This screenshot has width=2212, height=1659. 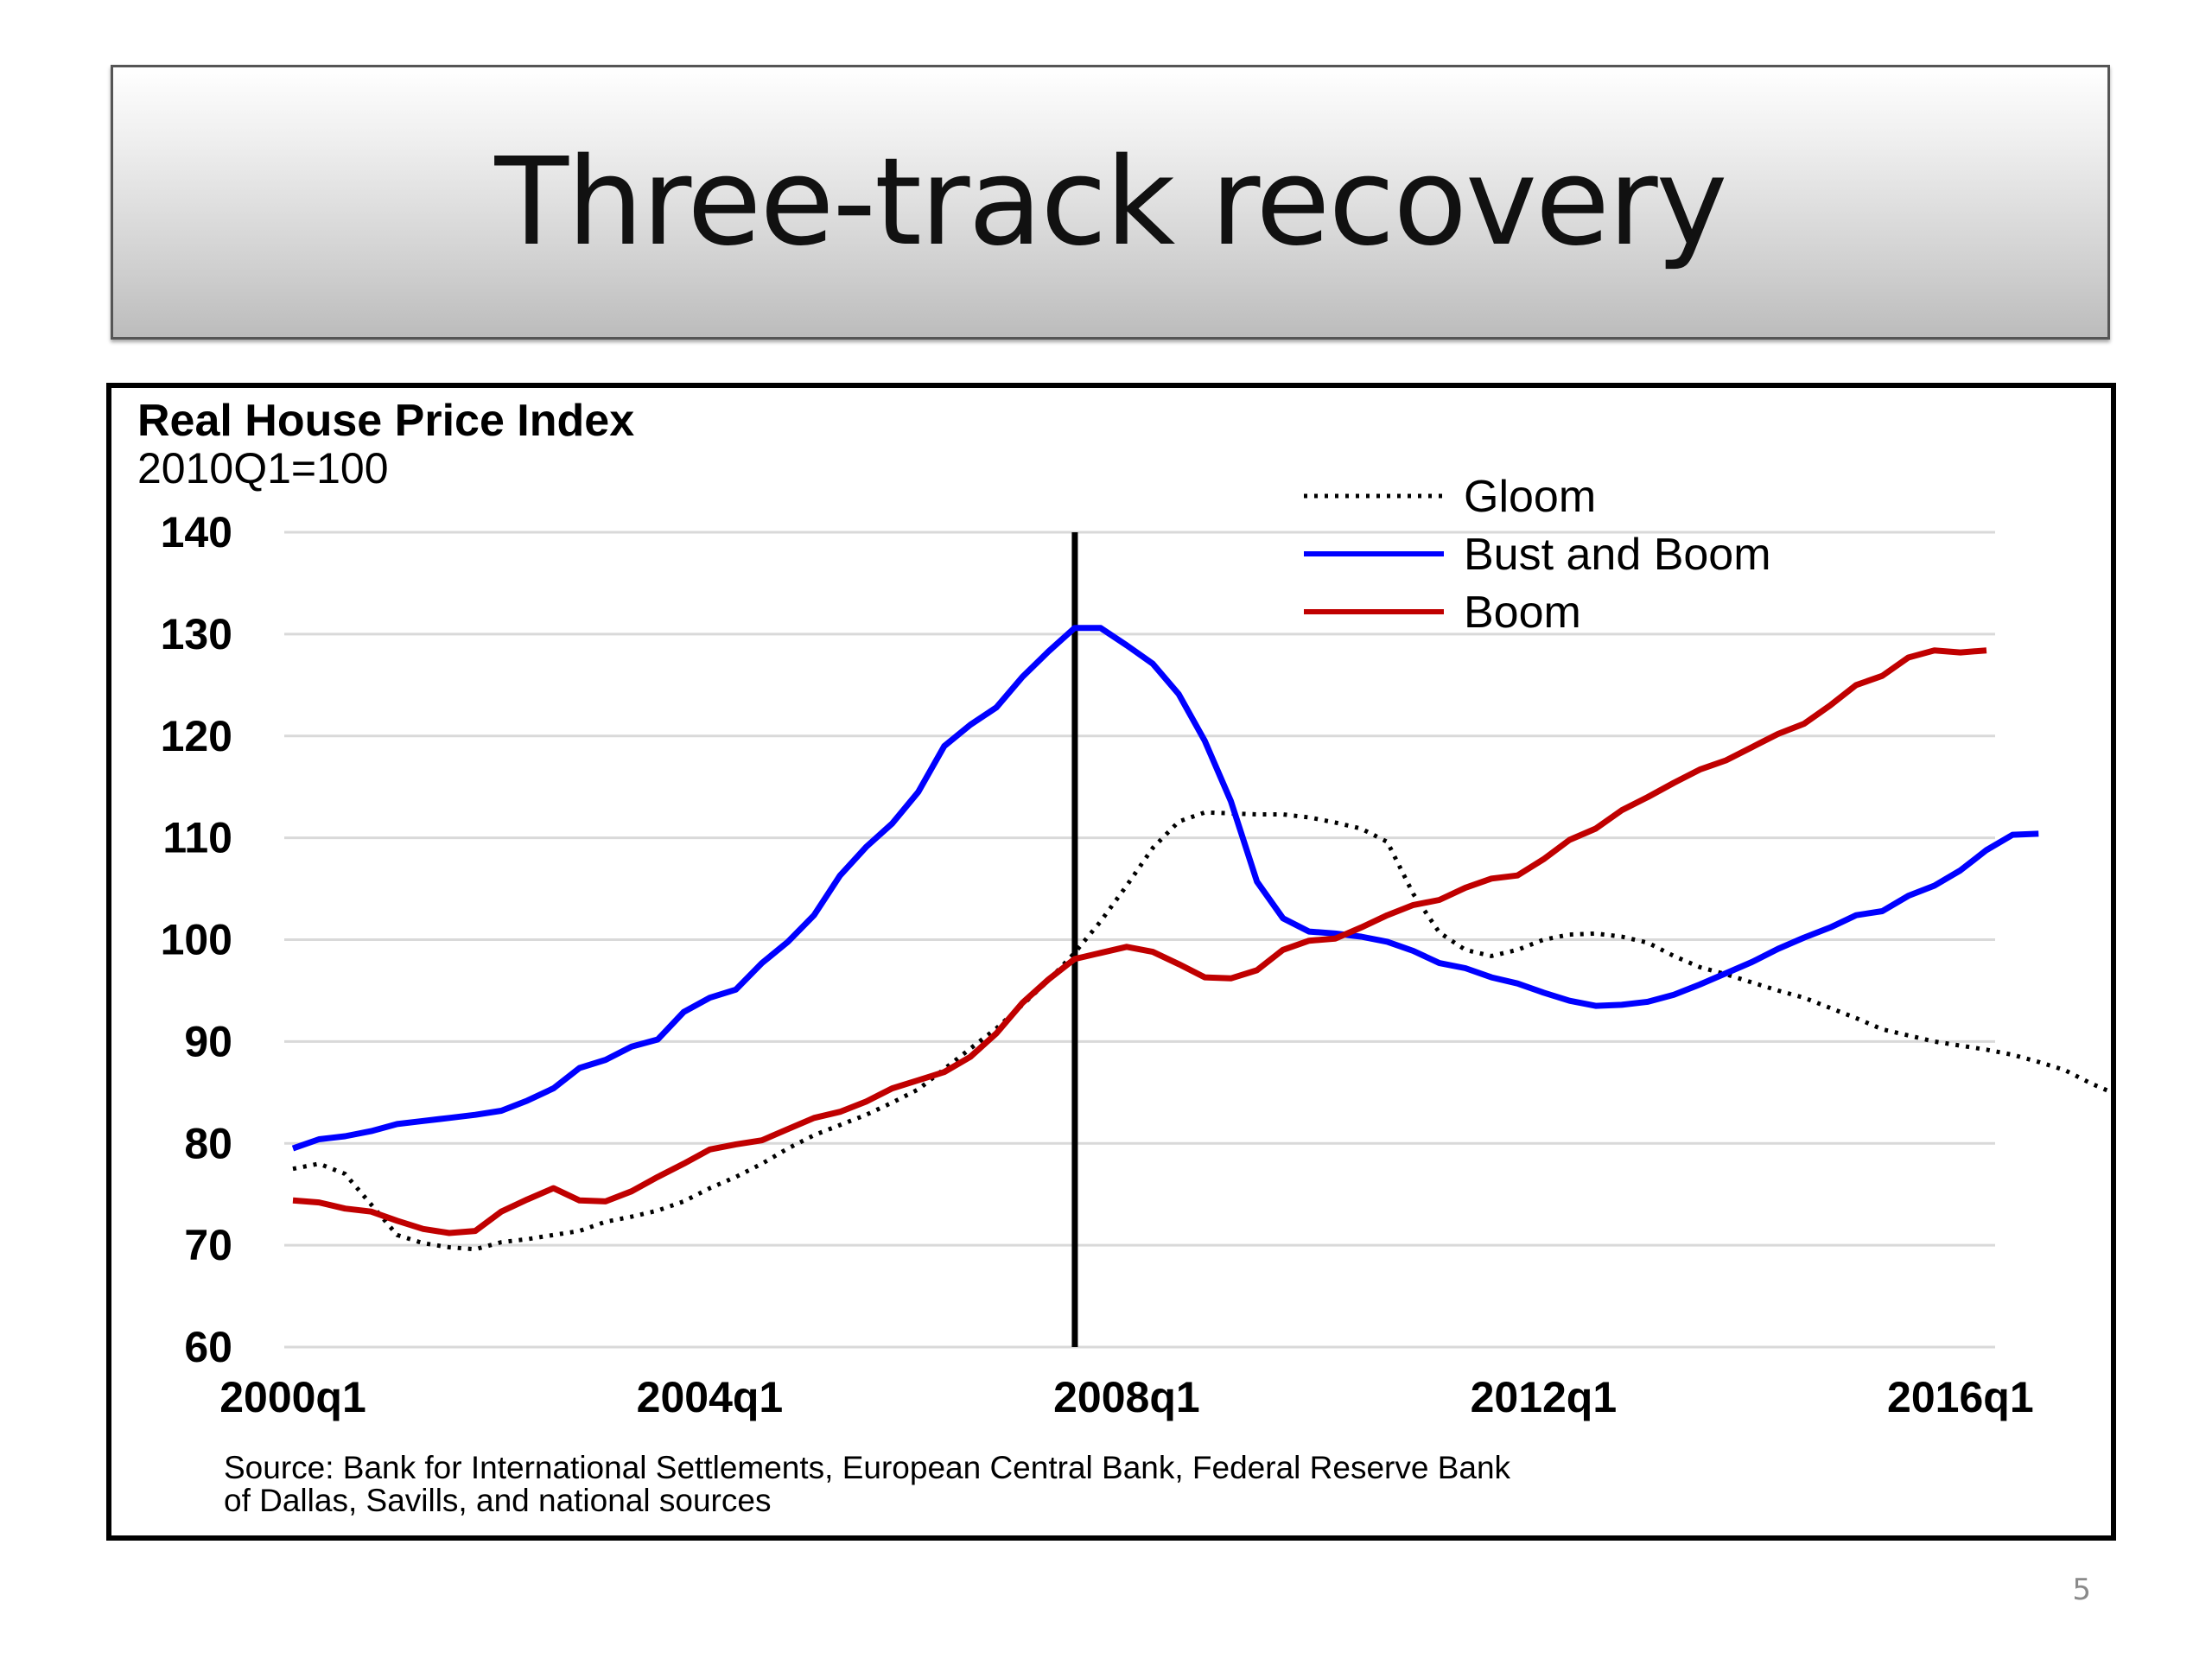 I want to click on slide-title: Three-track recovery, so click(x=1111, y=202).